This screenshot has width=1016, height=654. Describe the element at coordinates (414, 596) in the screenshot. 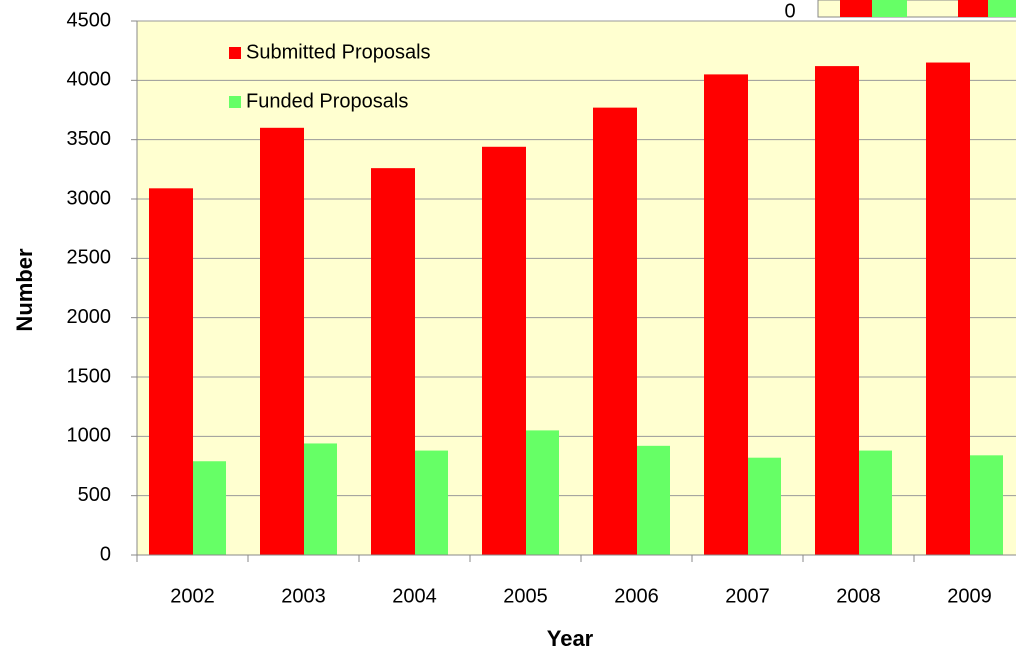

I see `x-tick-label: 2004` at that location.